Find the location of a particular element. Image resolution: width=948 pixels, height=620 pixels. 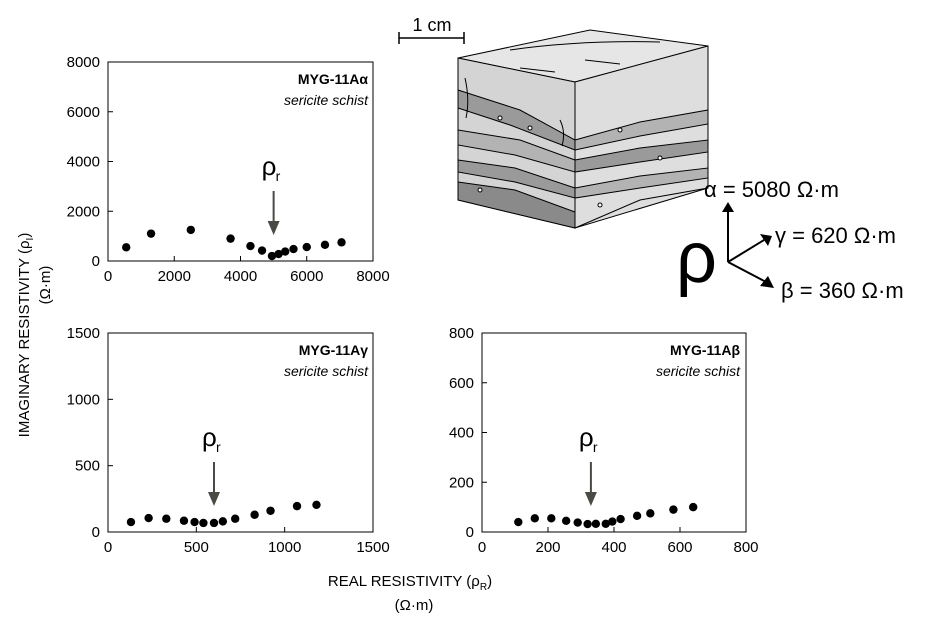

beta-direction-label: β = 360 Ω·m is located at coordinates (842, 290).